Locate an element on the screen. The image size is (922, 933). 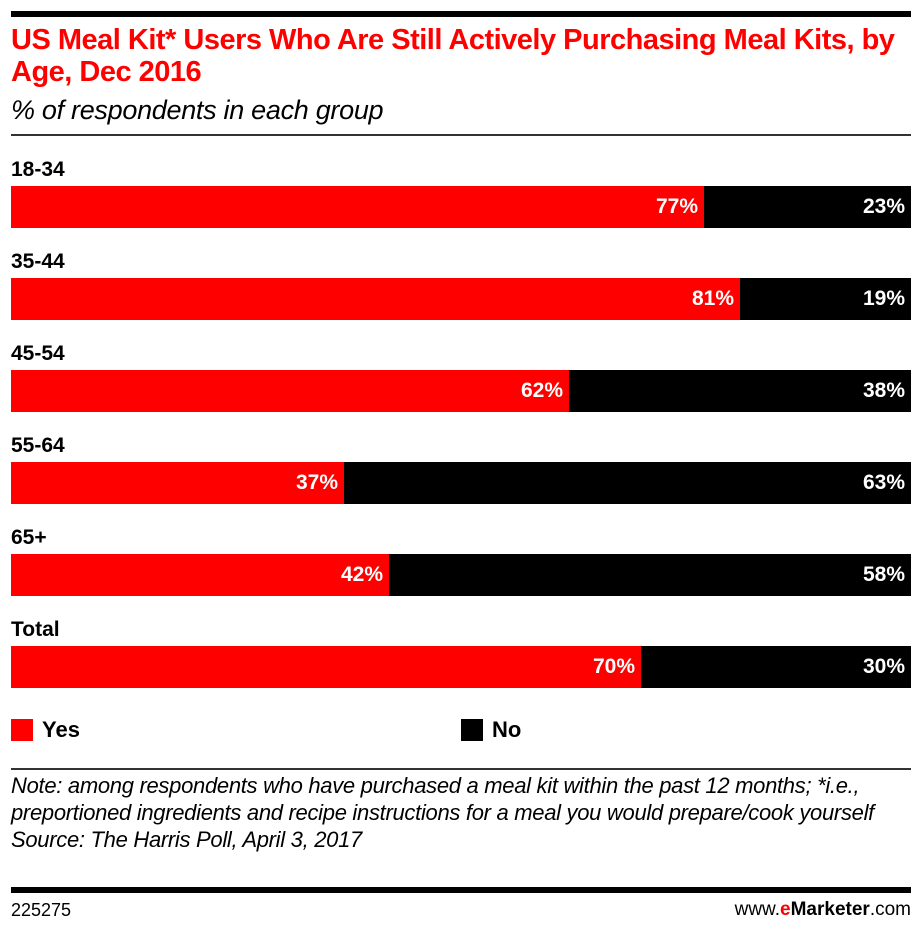
bar-row-45-54: 62% 38% is located at coordinates (461, 391).